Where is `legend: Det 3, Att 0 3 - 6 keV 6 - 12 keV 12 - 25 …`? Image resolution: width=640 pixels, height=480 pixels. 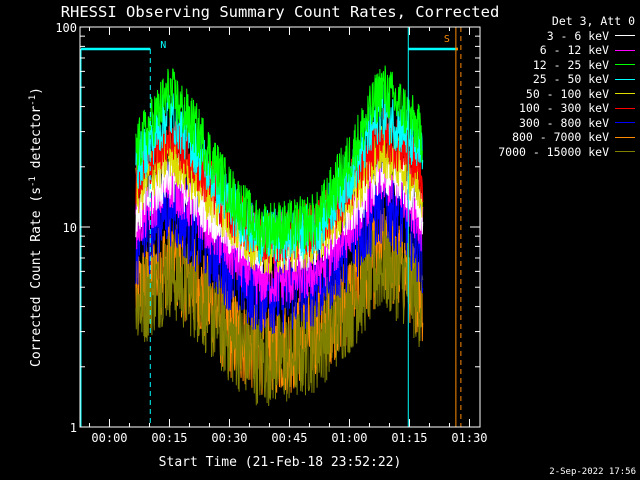 legend: Det 3, Att 0 3 - 6 keV 6 - 12 keV 12 - 25 … is located at coordinates (552, 86).